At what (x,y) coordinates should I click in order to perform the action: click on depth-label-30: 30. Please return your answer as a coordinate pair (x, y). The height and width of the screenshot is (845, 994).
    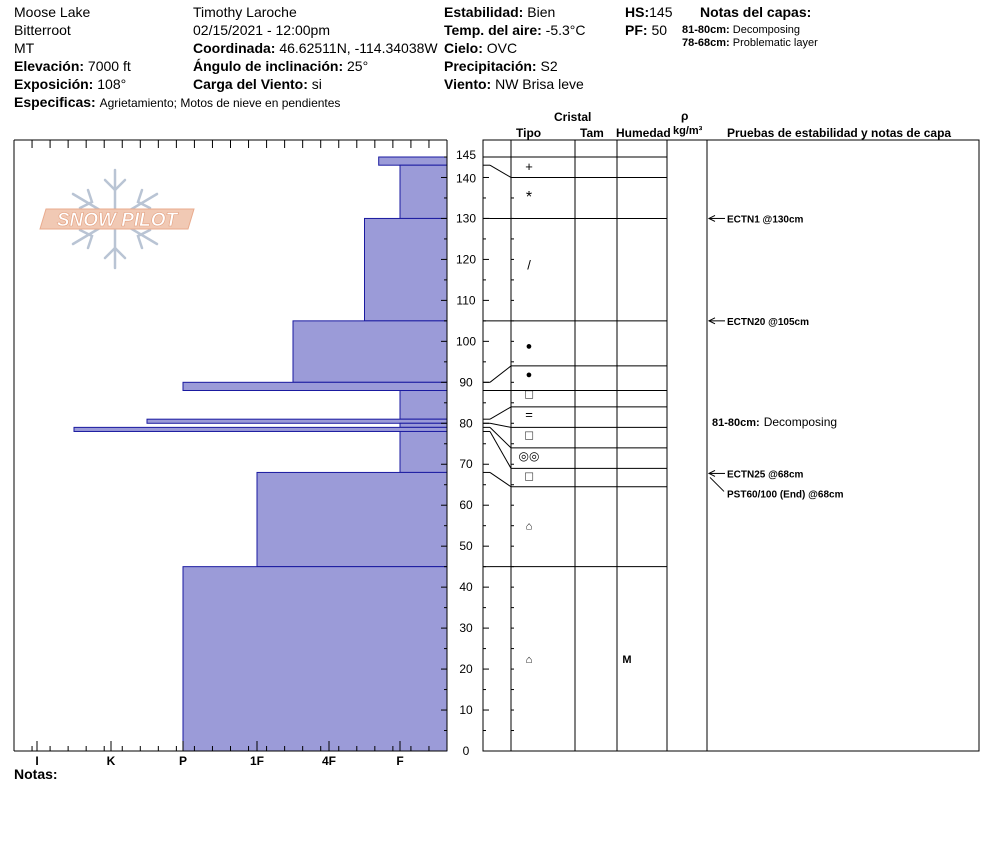
    Looking at the image, I should click on (466, 628).